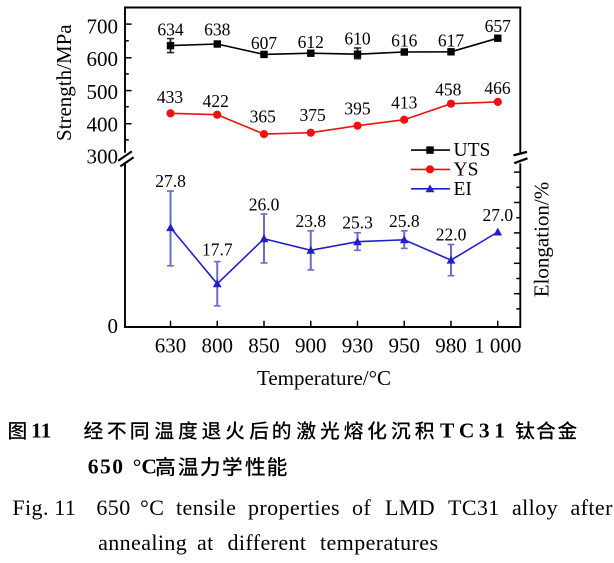  What do you see at coordinates (216, 101) in the screenshot?
I see `svg-text: 422` at bounding box center [216, 101].